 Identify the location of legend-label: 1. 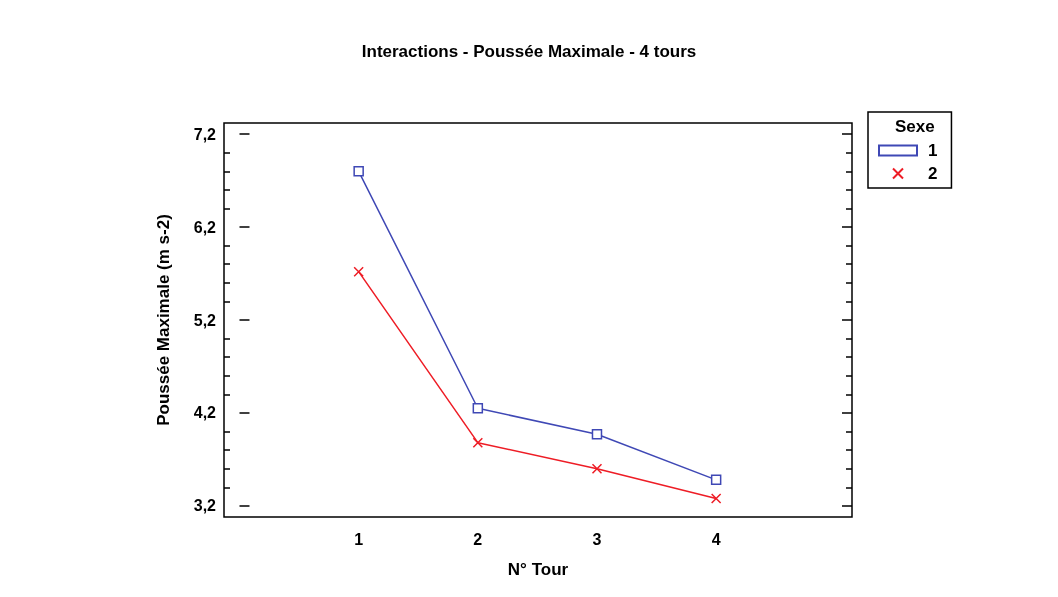
(933, 150).